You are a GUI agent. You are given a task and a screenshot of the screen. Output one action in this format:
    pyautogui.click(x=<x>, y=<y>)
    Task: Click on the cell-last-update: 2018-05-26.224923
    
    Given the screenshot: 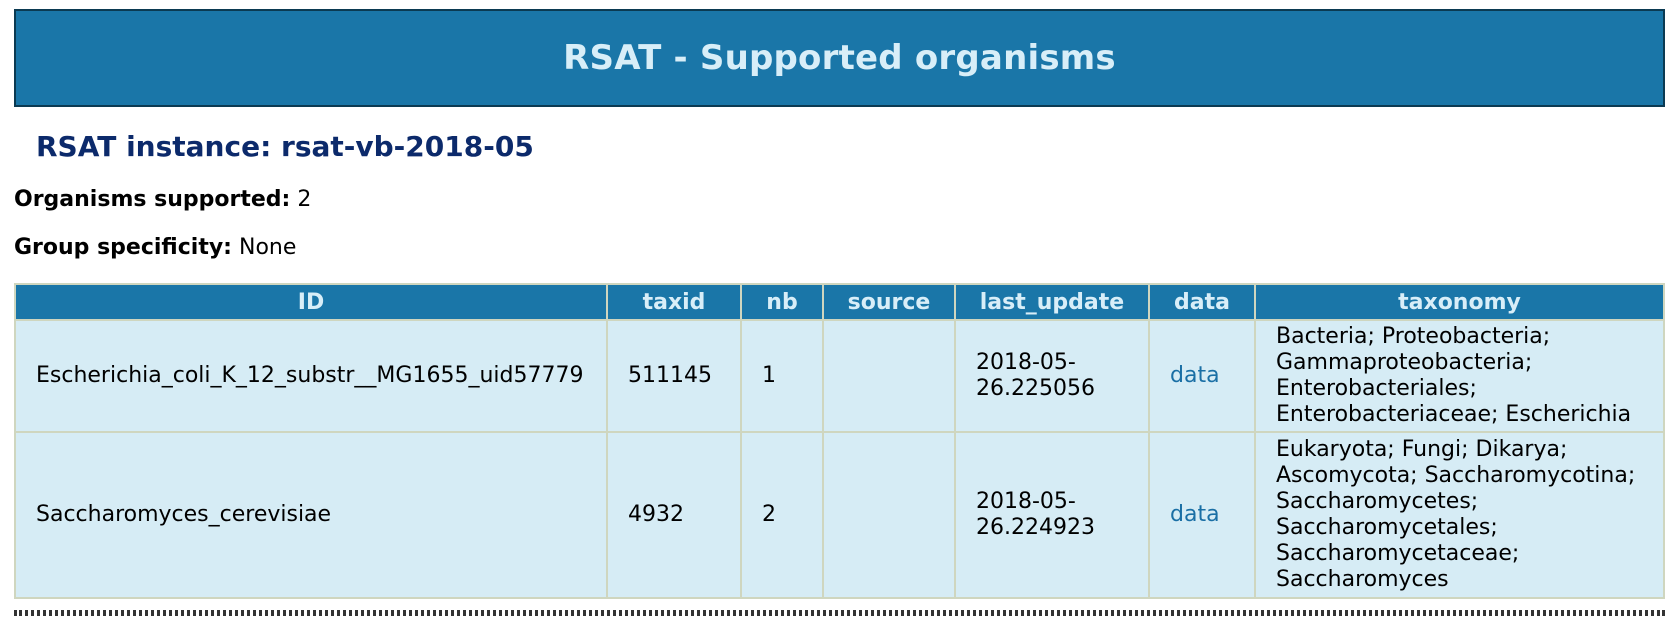 What is the action you would take?
    pyautogui.click(x=1052, y=515)
    